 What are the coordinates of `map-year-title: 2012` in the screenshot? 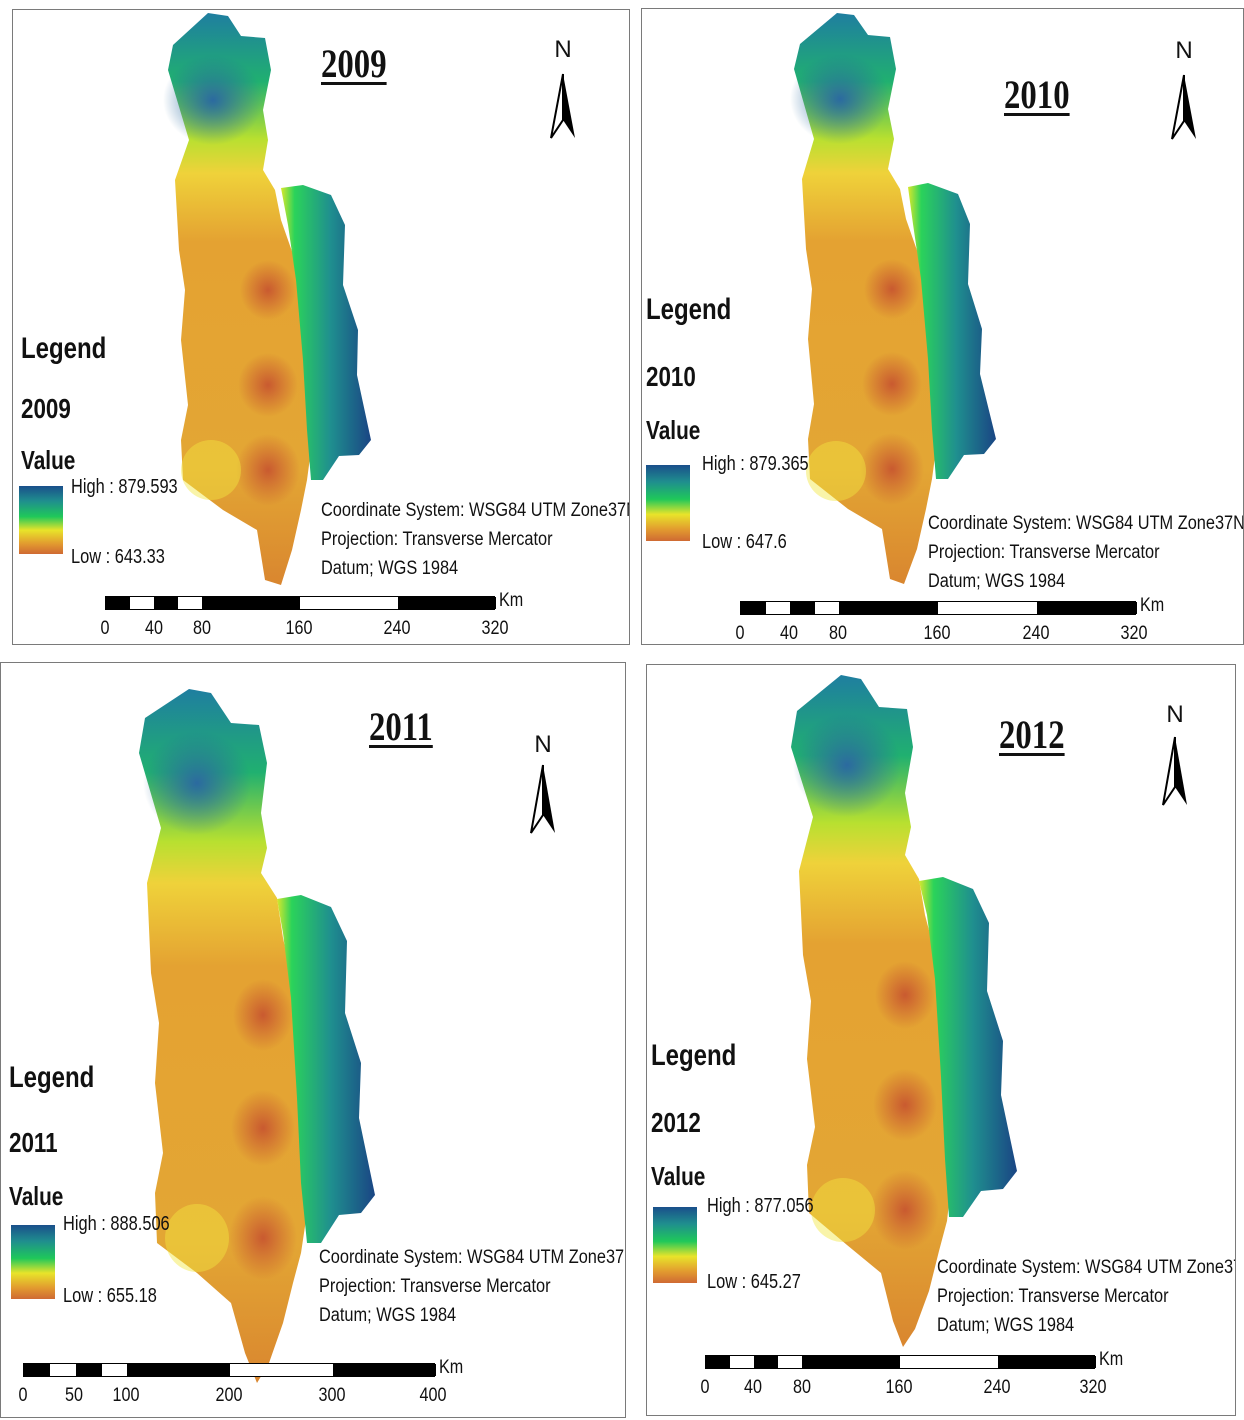 It's located at (1032, 734).